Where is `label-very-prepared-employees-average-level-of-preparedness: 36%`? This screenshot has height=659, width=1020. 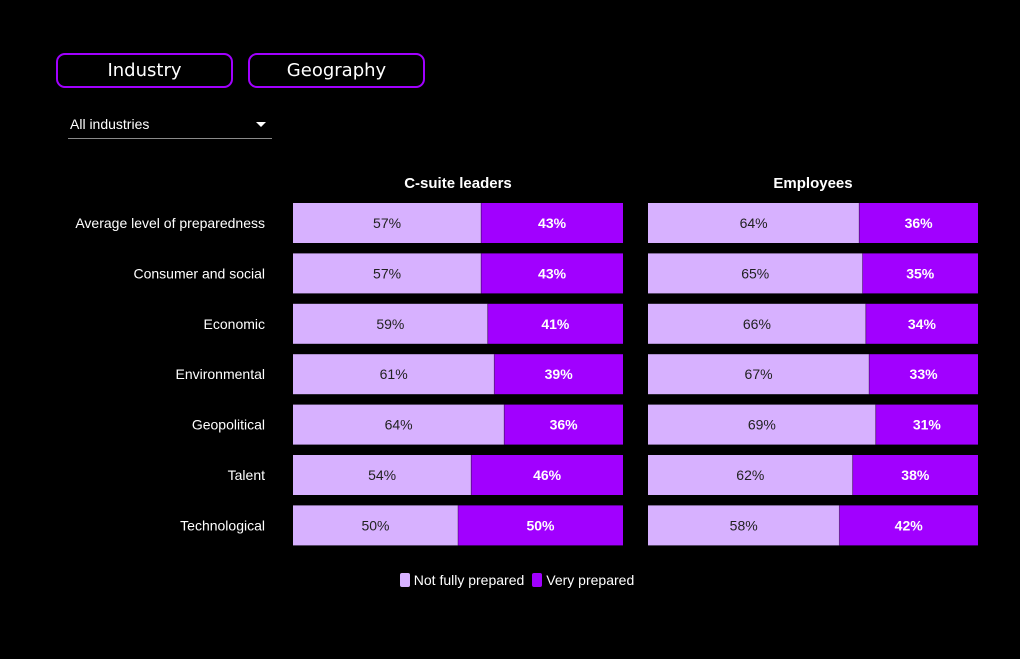 label-very-prepared-employees-average-level-of-preparedness: 36% is located at coordinates (919, 223).